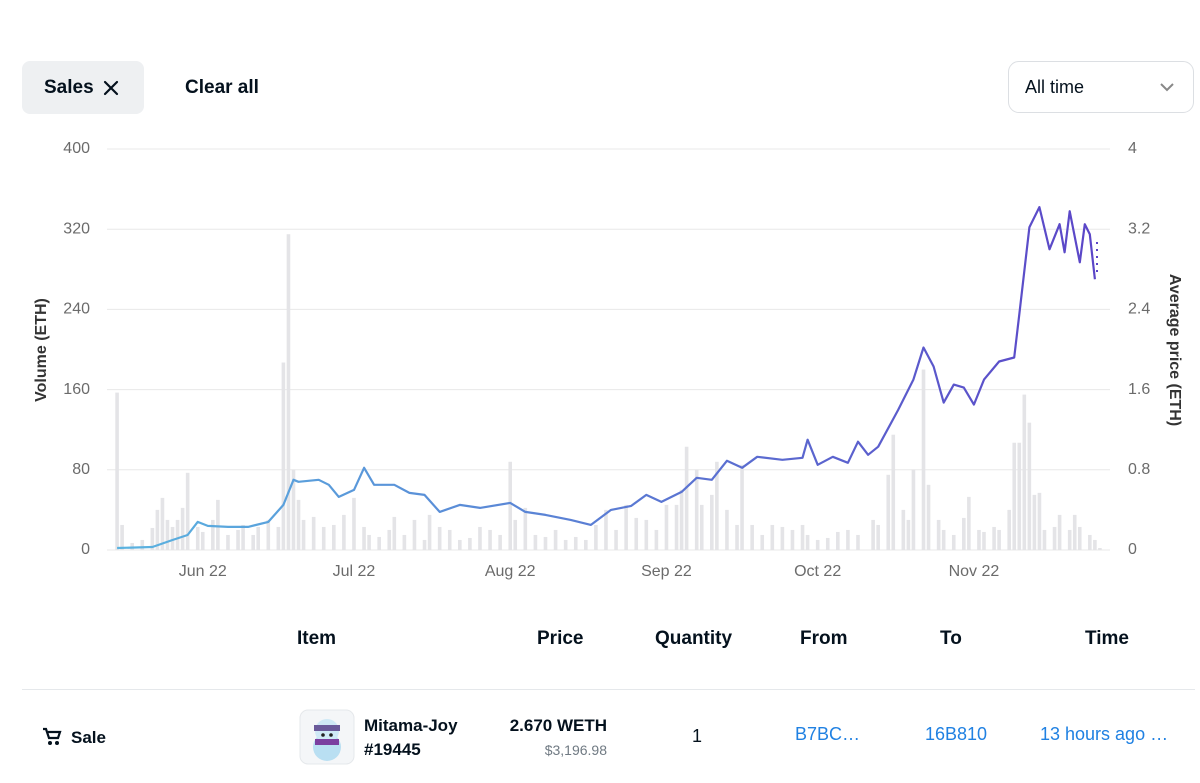 Image resolution: width=1200 pixels, height=783 pixels. I want to click on chip-close, so click(111, 88).